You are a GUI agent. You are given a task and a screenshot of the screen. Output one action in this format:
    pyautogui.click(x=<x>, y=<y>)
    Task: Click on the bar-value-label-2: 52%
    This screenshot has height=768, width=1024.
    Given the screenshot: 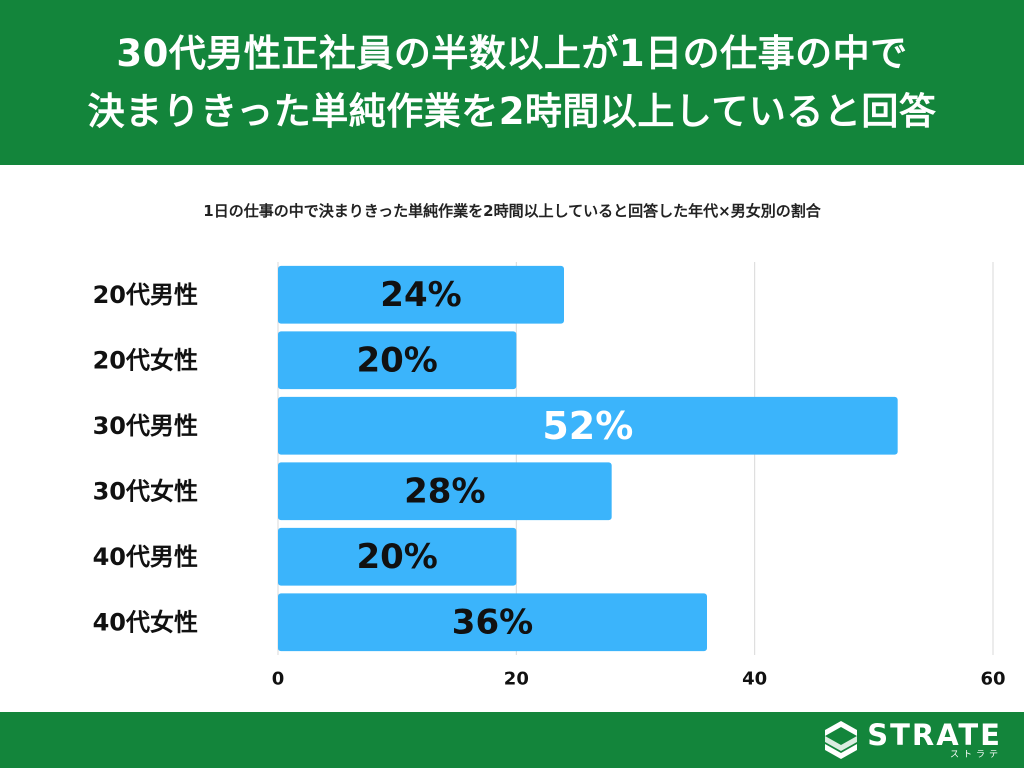 What is the action you would take?
    pyautogui.click(x=587, y=426)
    